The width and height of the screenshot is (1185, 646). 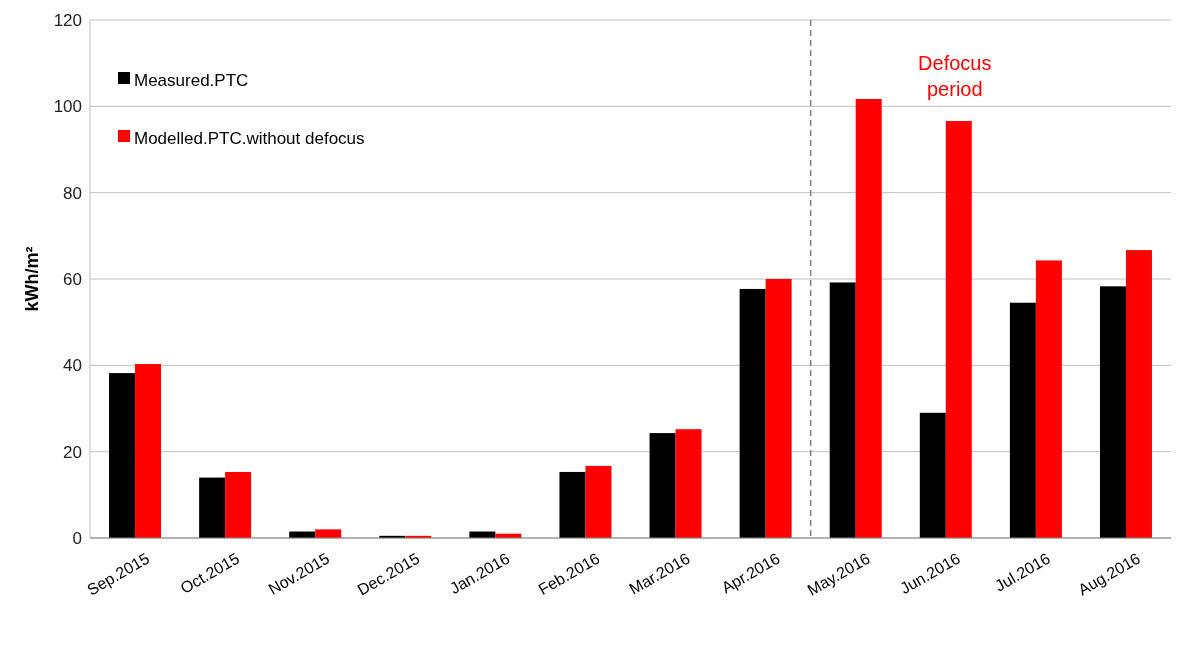 I want to click on y-tick-label: 0, so click(x=77, y=538).